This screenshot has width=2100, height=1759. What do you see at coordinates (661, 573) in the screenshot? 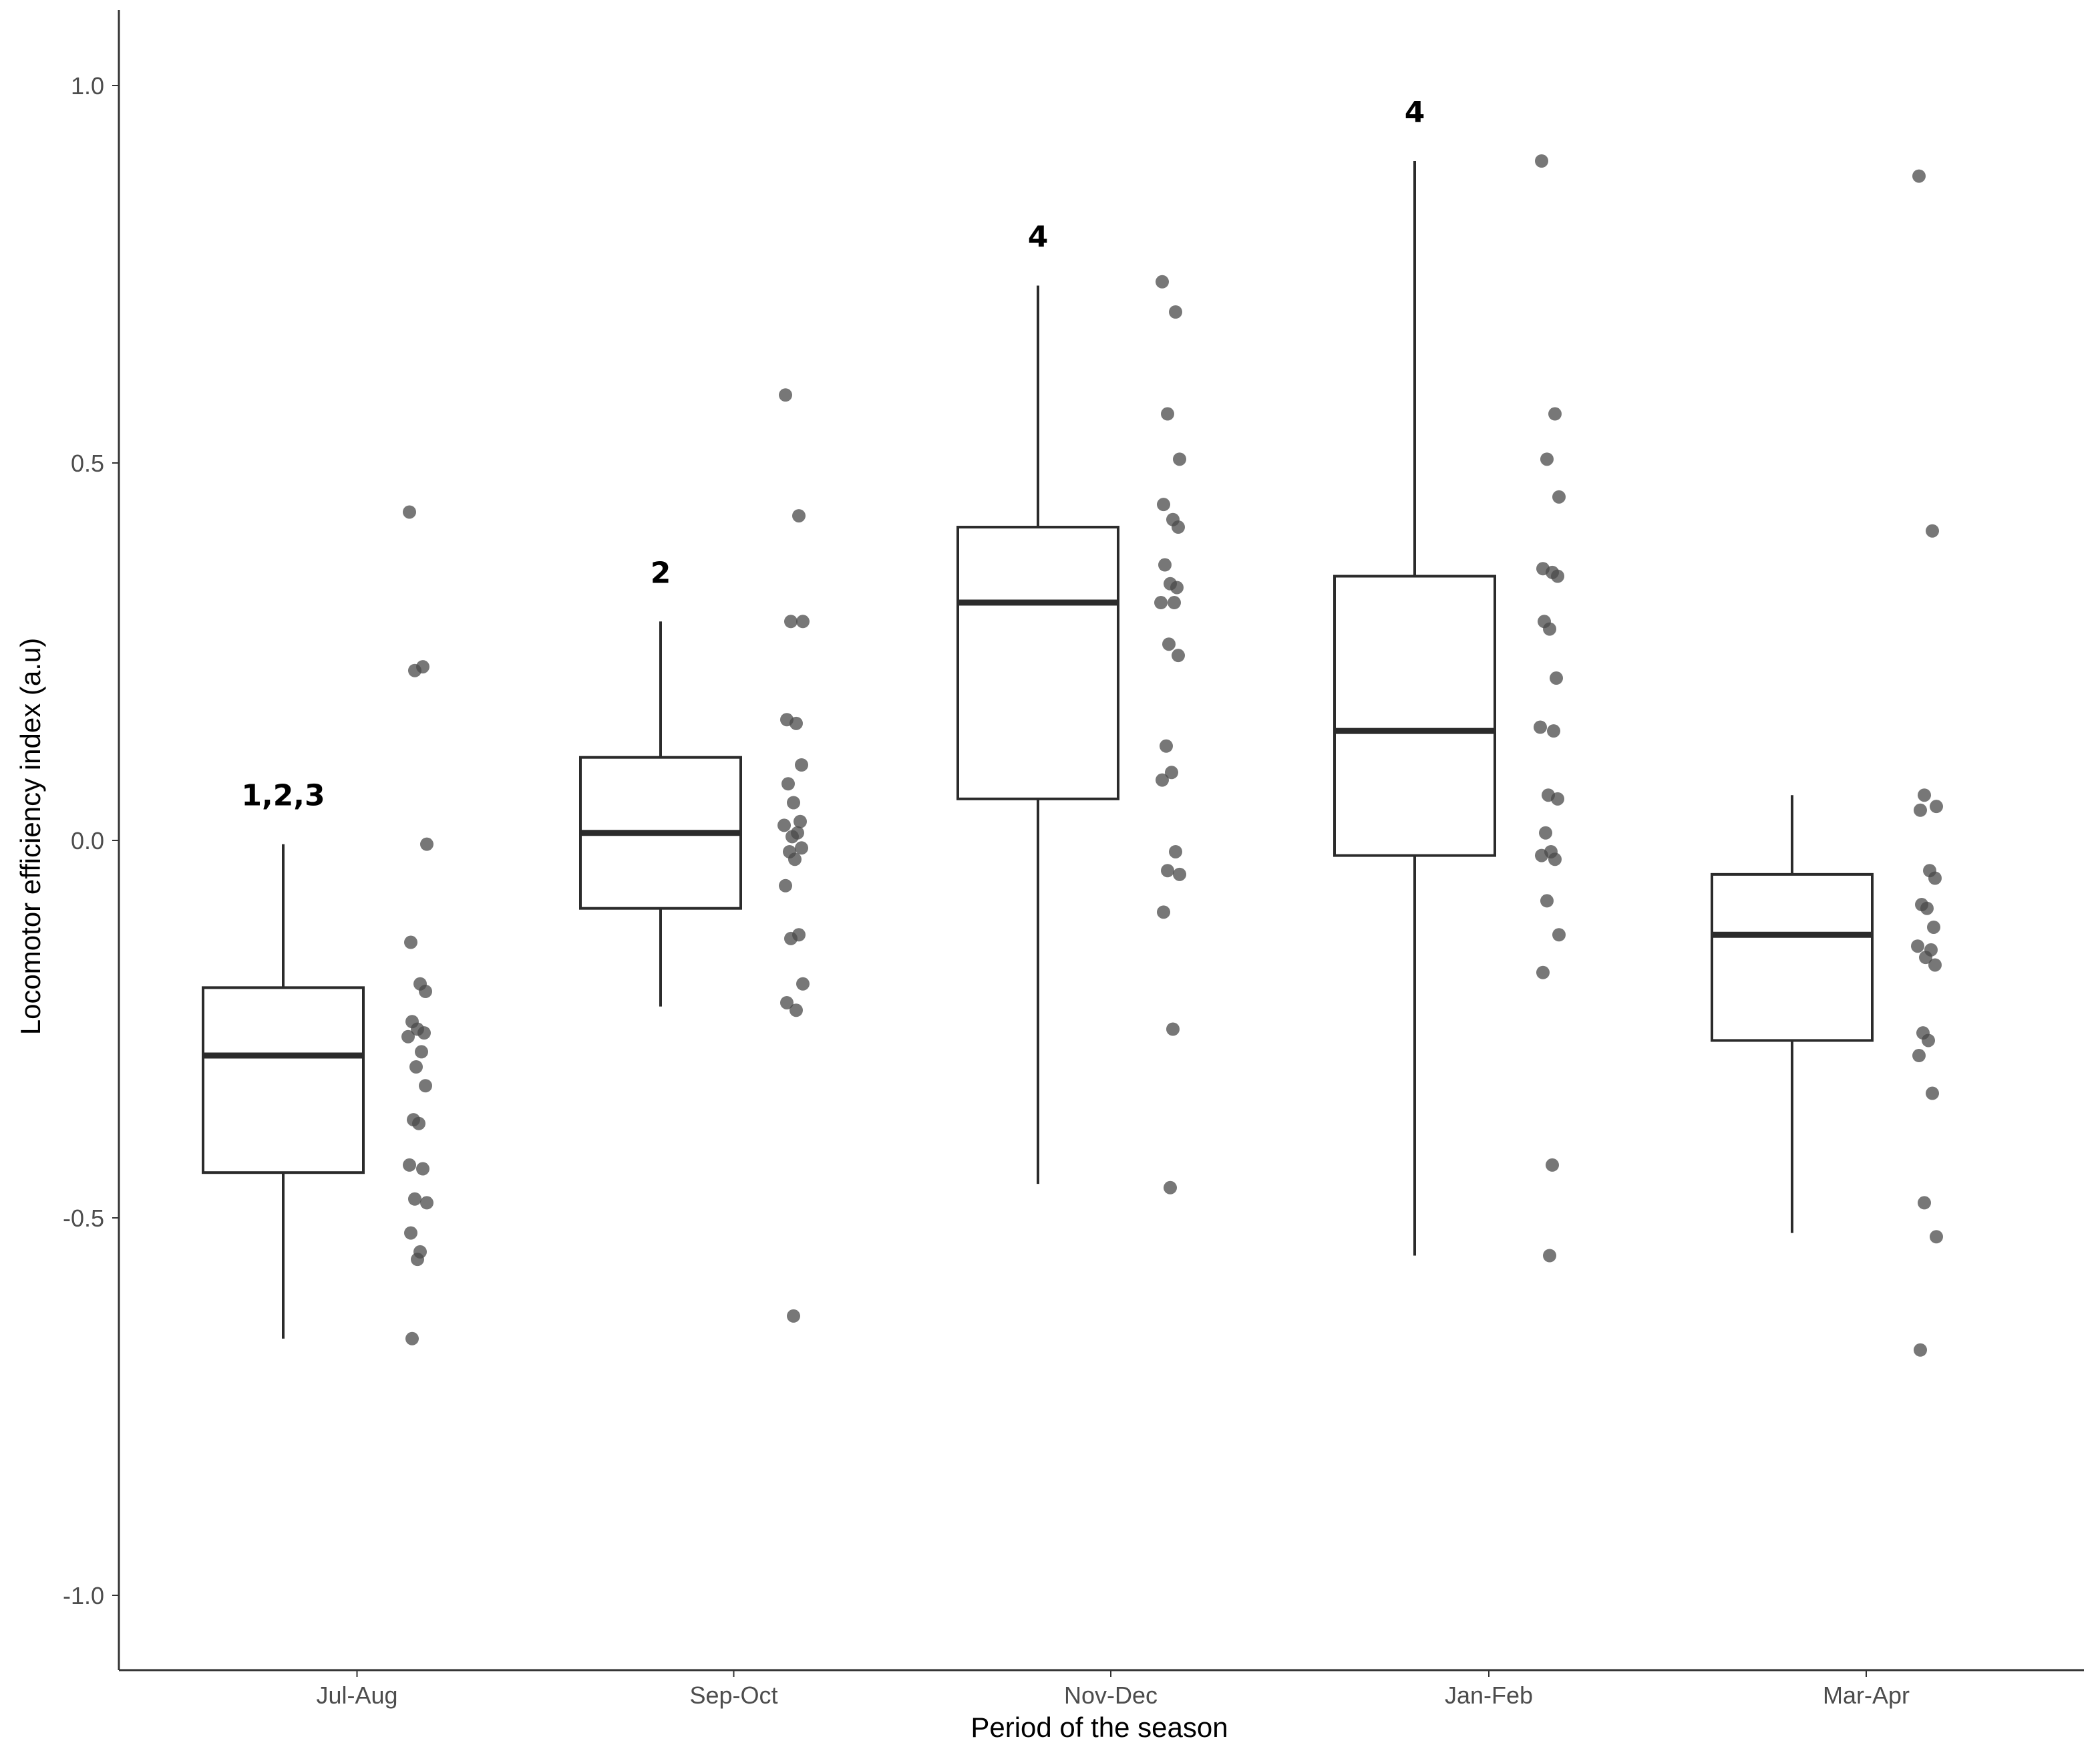
I see `significance-label: 2` at bounding box center [661, 573].